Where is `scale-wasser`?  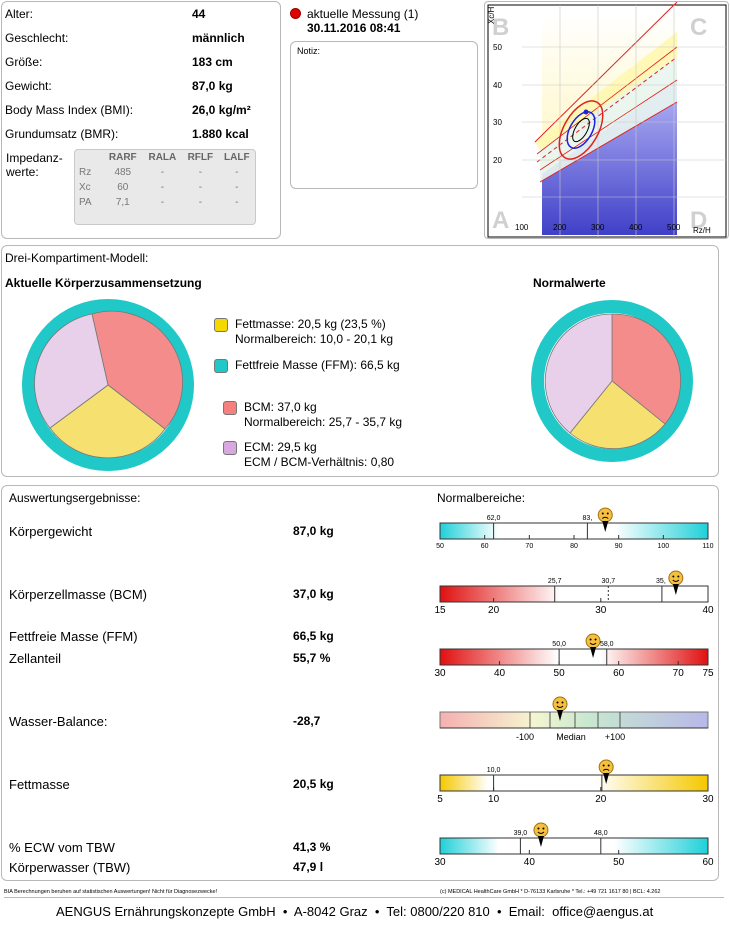
scale-wasser is located at coordinates (574, 720).